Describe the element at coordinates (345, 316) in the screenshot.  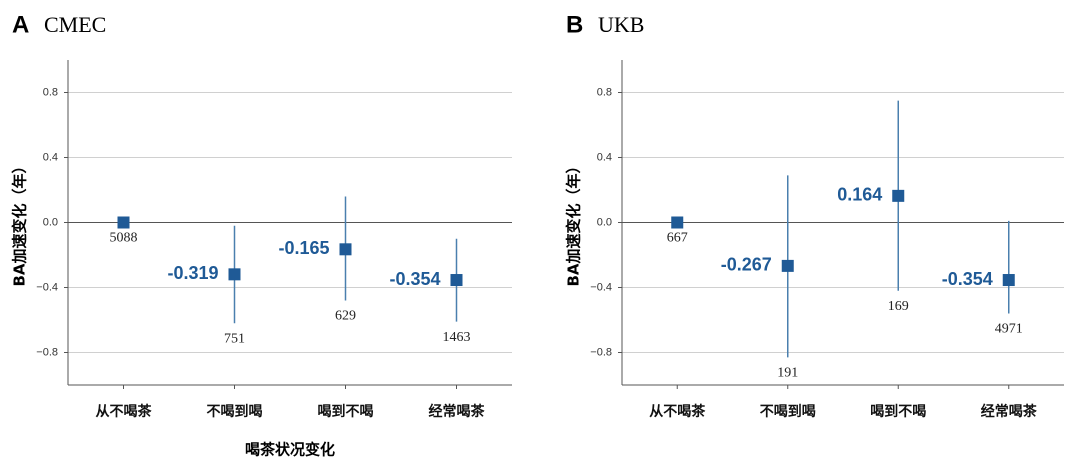
I see `count-label: 629` at that location.